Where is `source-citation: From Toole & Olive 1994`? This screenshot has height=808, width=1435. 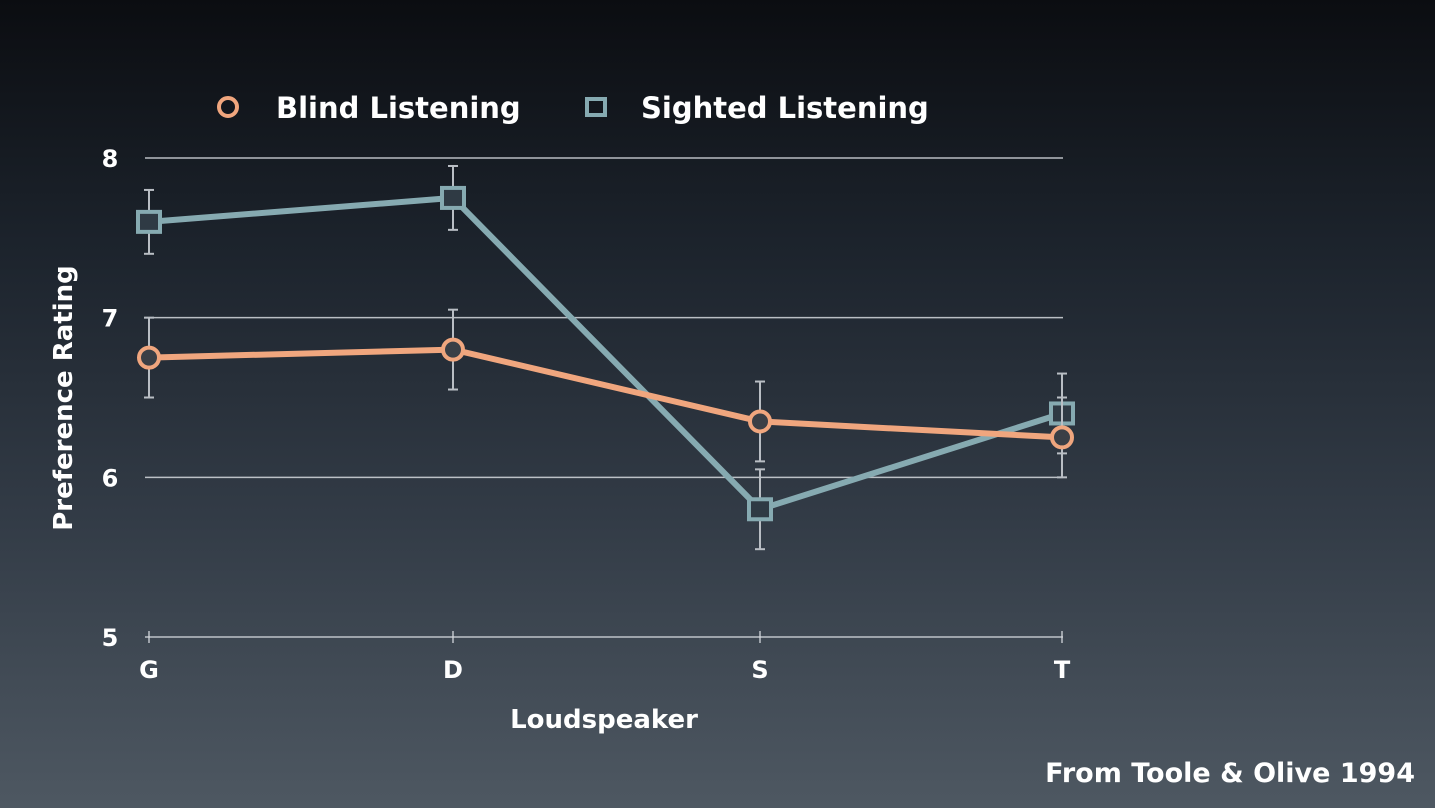 source-citation: From Toole & Olive 1994 is located at coordinates (1230, 773).